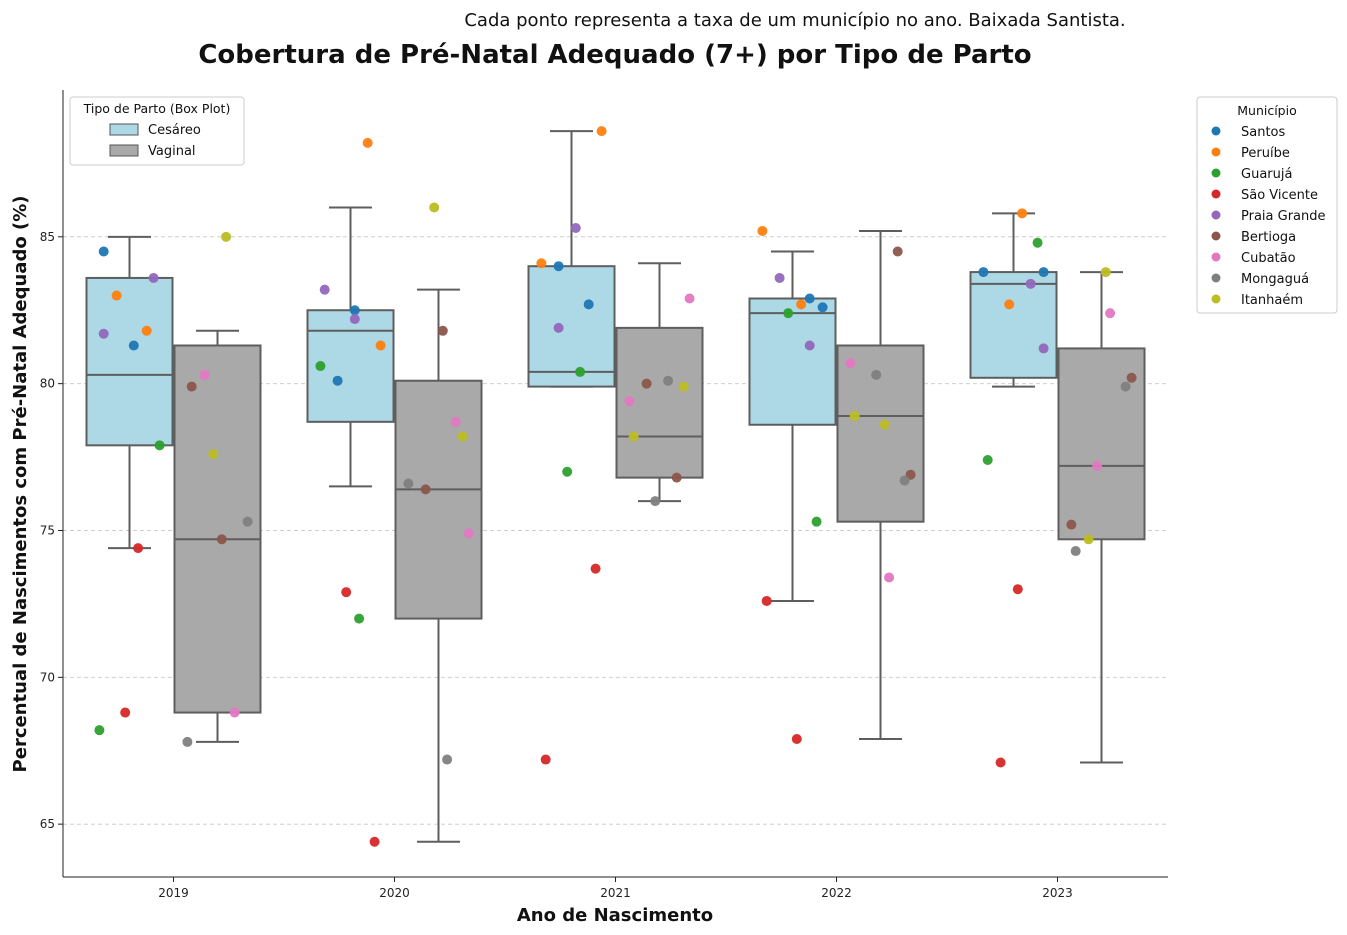 The image size is (1347, 935). I want to click on y-tick-label: 75, so click(47, 530).